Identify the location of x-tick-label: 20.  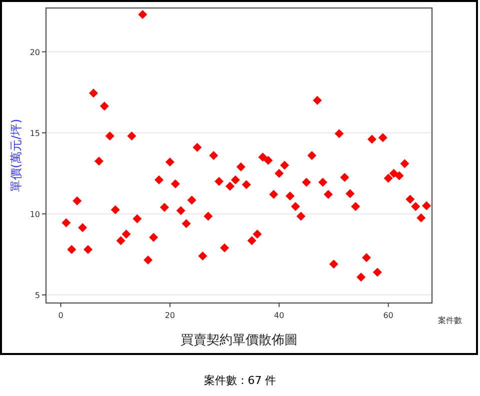
(170, 315).